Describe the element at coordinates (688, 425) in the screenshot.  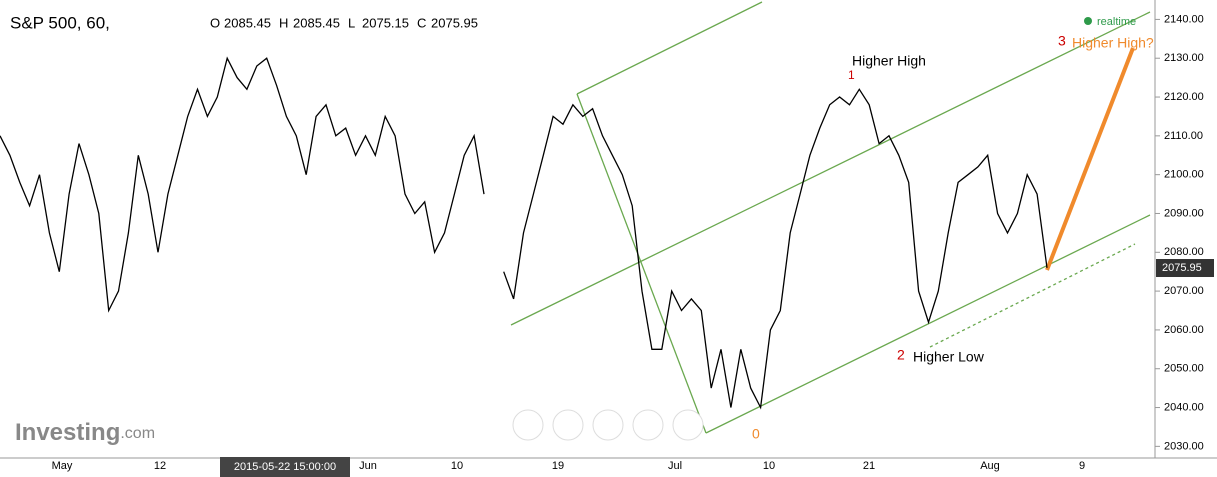
I see `scroll-right` at that location.